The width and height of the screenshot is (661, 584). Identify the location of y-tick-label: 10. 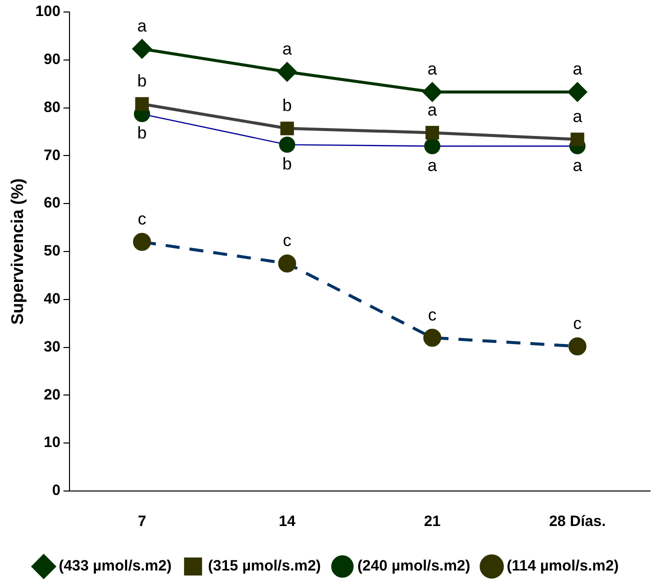
(52, 443).